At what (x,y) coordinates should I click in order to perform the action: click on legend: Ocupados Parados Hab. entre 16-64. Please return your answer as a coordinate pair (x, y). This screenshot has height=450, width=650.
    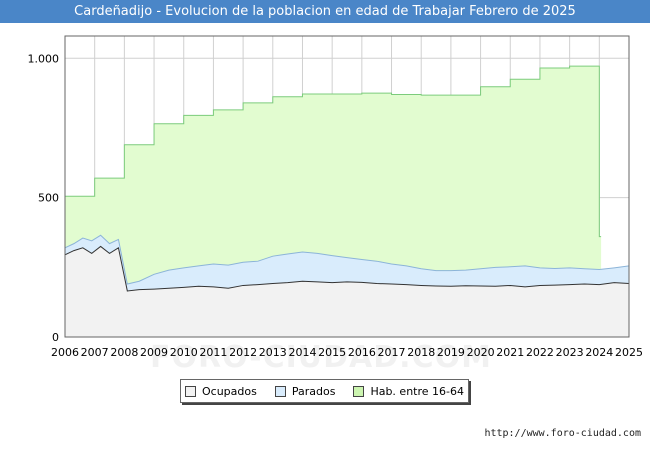
    Looking at the image, I should click on (324, 391).